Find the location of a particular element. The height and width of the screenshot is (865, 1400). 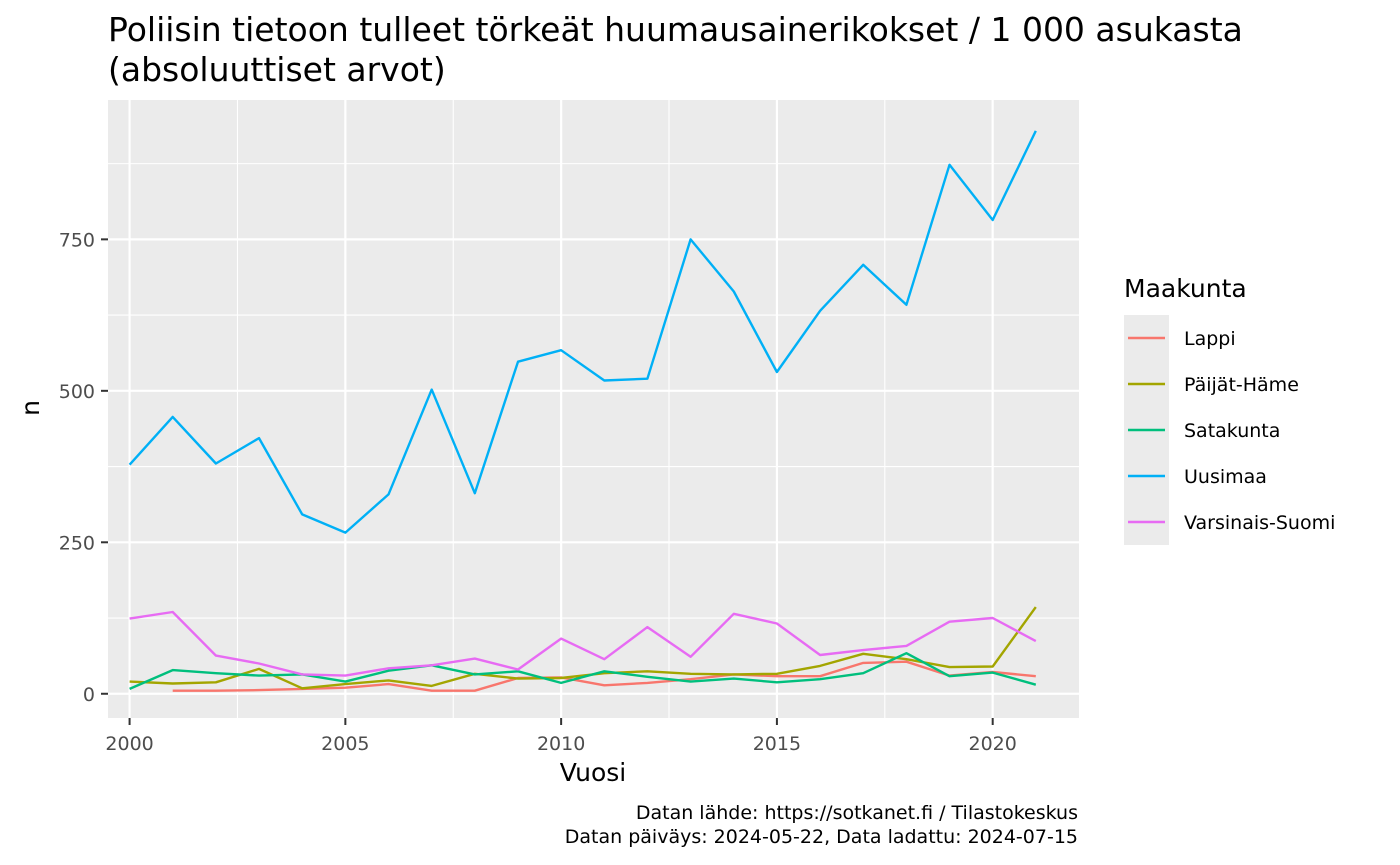

y-tick-label: 750 is located at coordinates (77, 240).